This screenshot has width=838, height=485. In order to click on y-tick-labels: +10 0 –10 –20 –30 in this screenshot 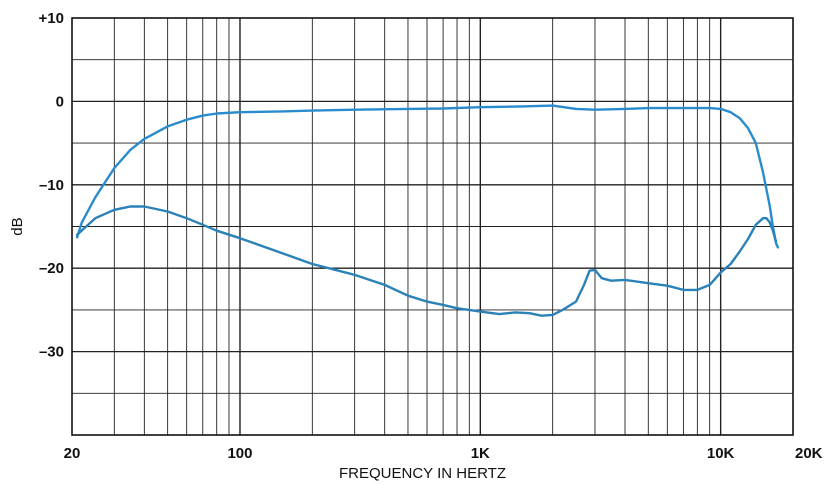, I will do `click(51, 185)`.